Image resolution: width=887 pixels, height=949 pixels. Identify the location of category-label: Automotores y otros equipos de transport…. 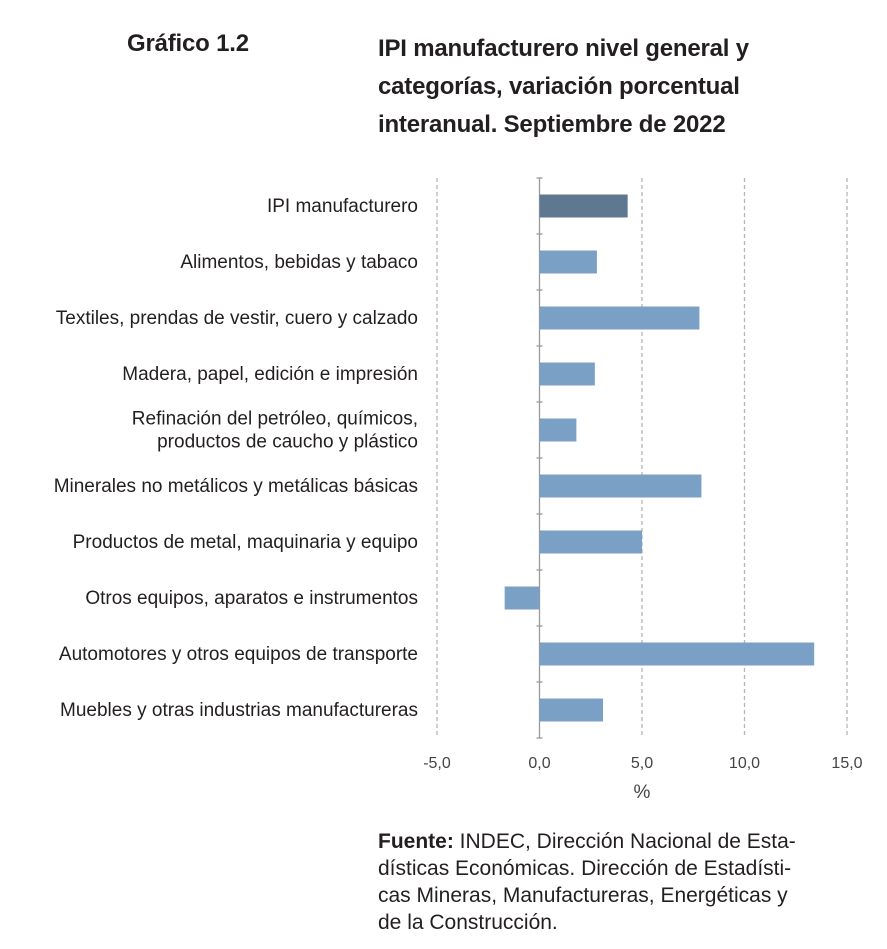
(238, 654).